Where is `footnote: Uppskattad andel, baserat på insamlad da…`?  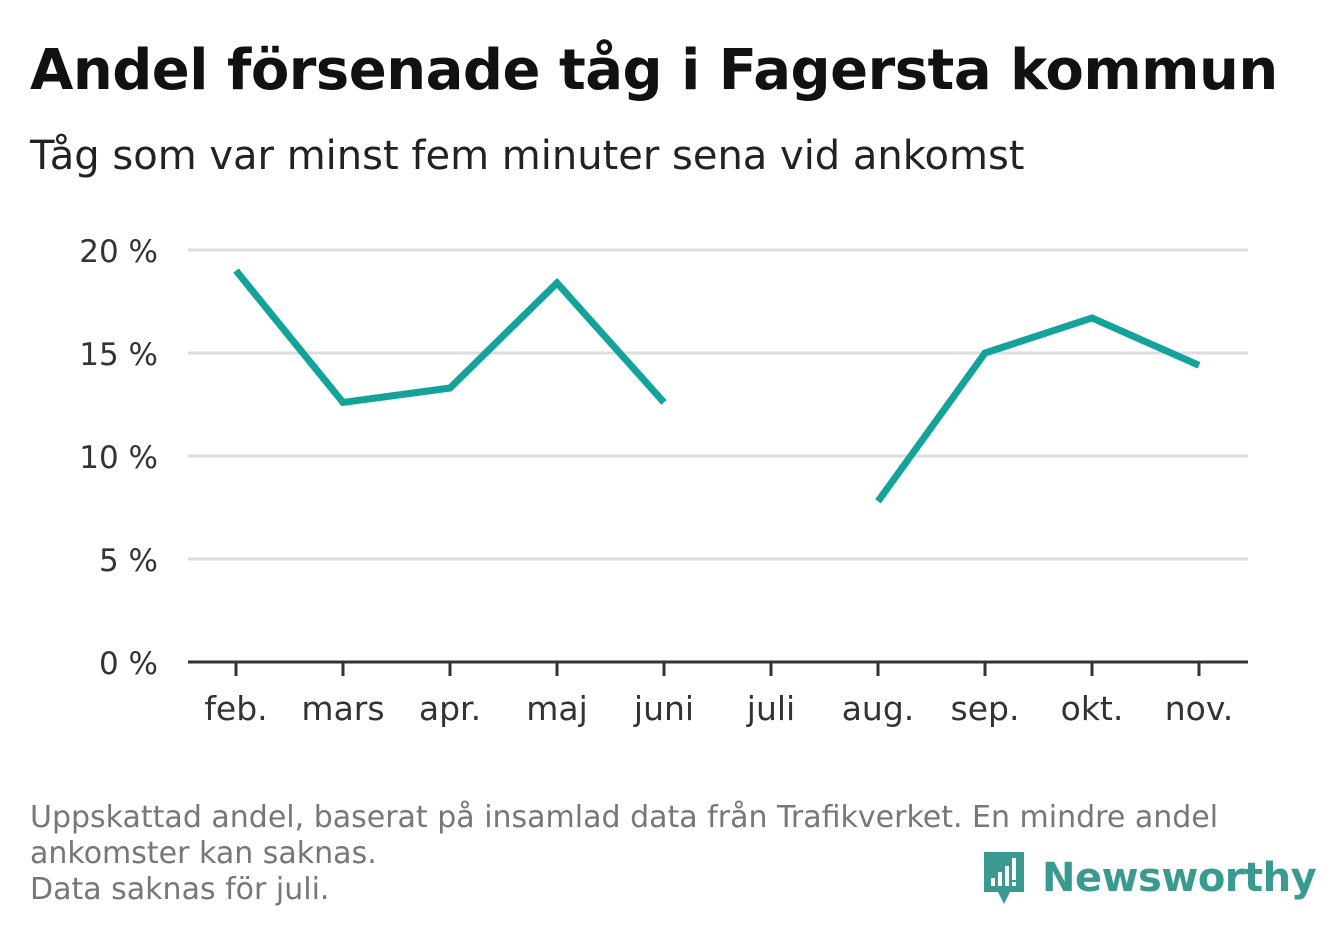
footnote: Uppskattad andel, baserat på insamlad da… is located at coordinates (660, 854).